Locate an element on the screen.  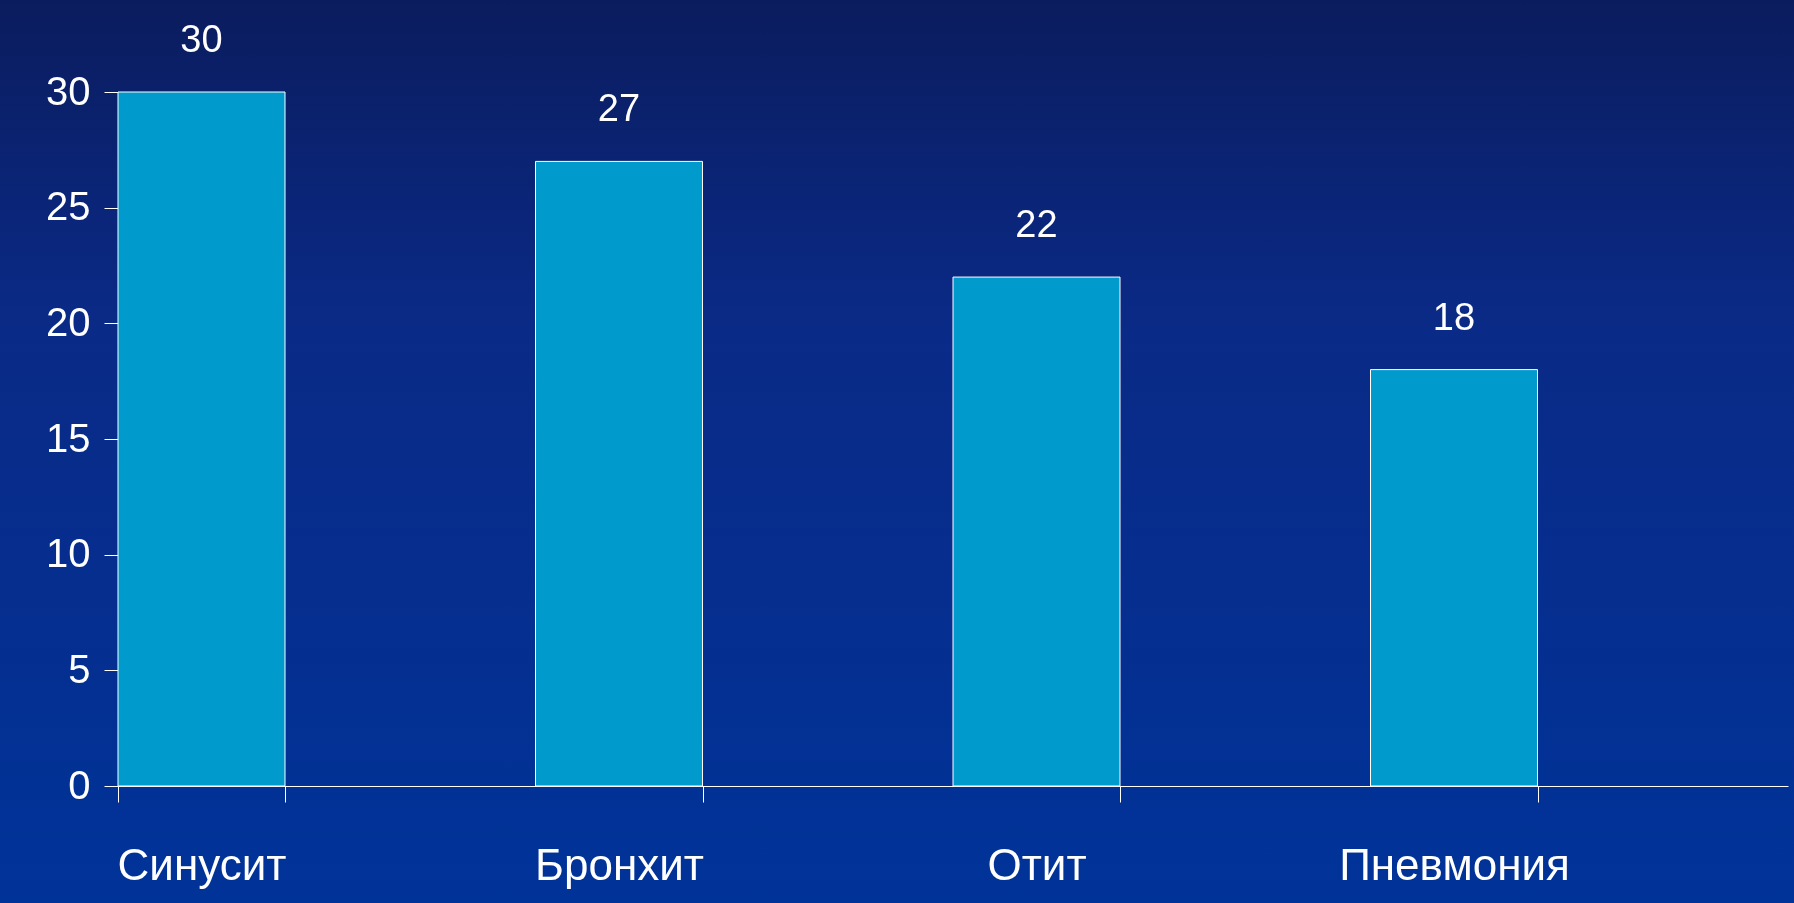
data-label: 30 is located at coordinates (201, 39).